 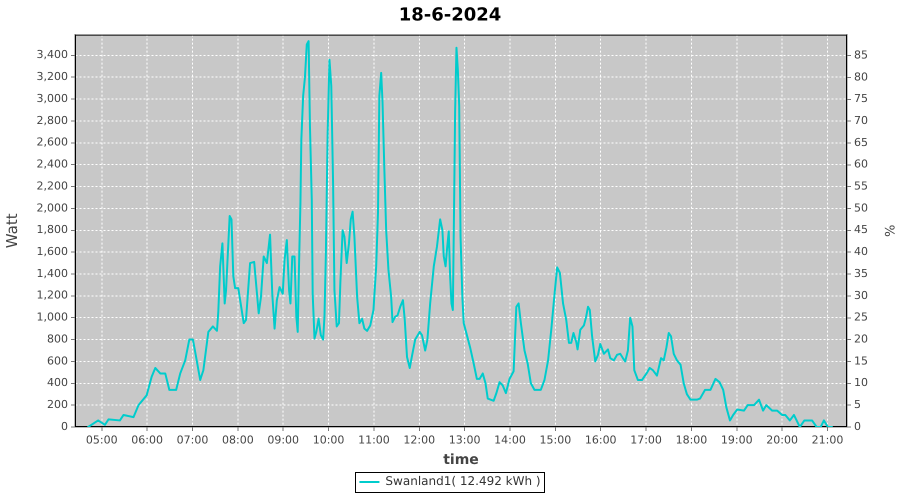 What do you see at coordinates (52, 207) in the screenshot?
I see `y-tick-label: 2,000` at bounding box center [52, 207].